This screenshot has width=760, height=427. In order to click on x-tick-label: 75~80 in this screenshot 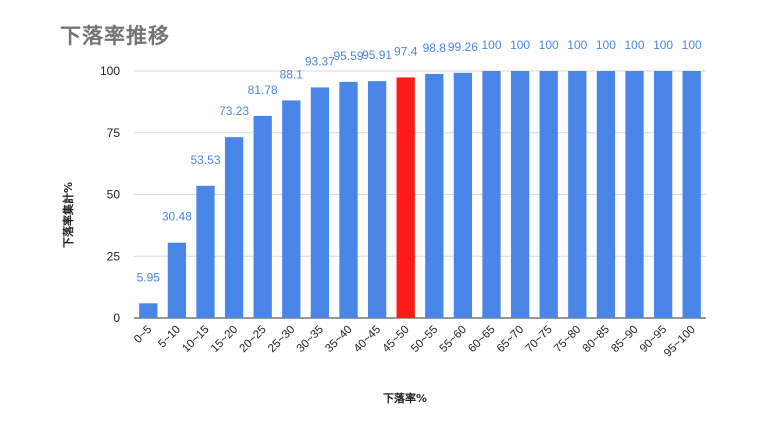, I will do `click(567, 339)`.